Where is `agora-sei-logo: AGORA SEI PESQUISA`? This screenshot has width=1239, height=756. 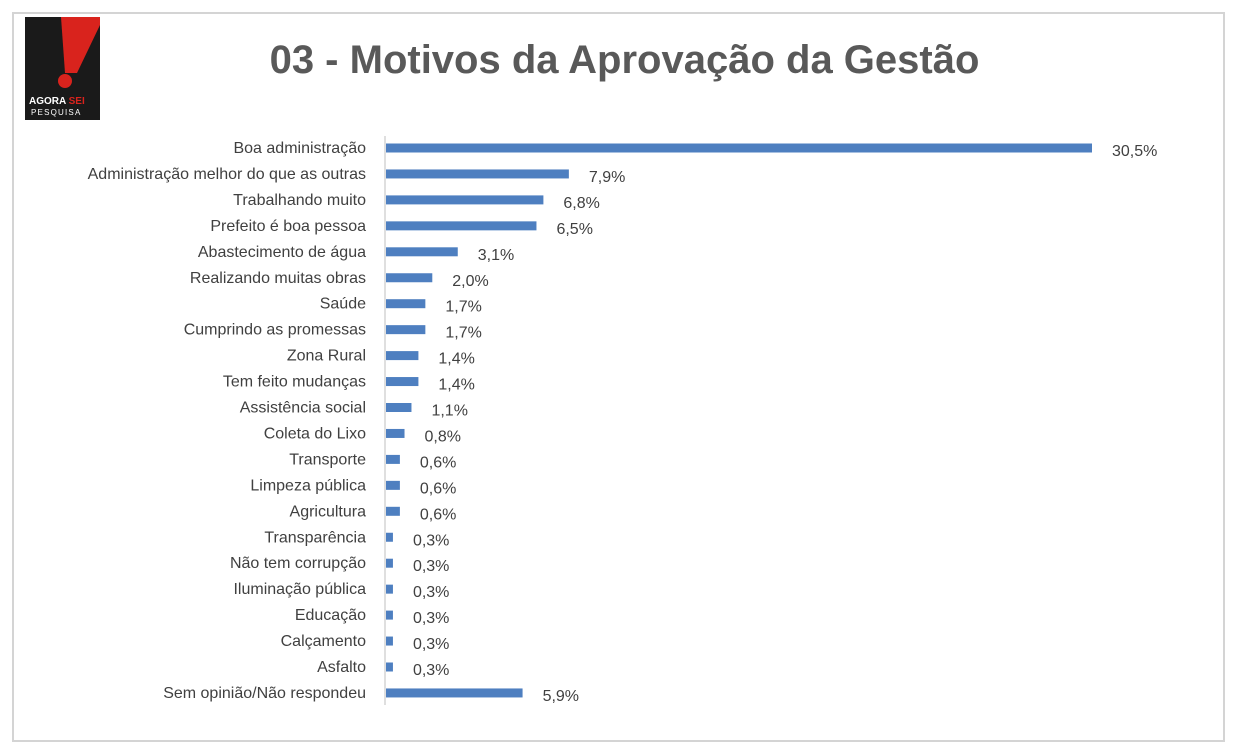 agora-sei-logo: AGORA SEI PESQUISA is located at coordinates (62, 68).